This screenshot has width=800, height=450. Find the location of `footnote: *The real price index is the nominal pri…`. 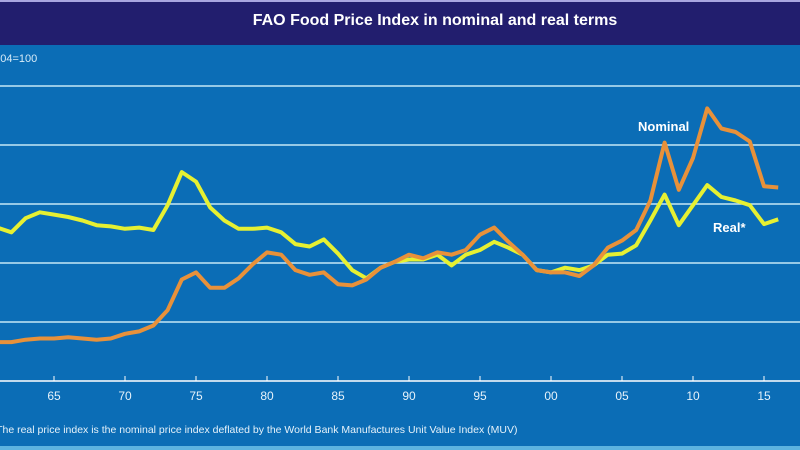

footnote: *The real price index is the nominal pri… is located at coordinates (259, 430).